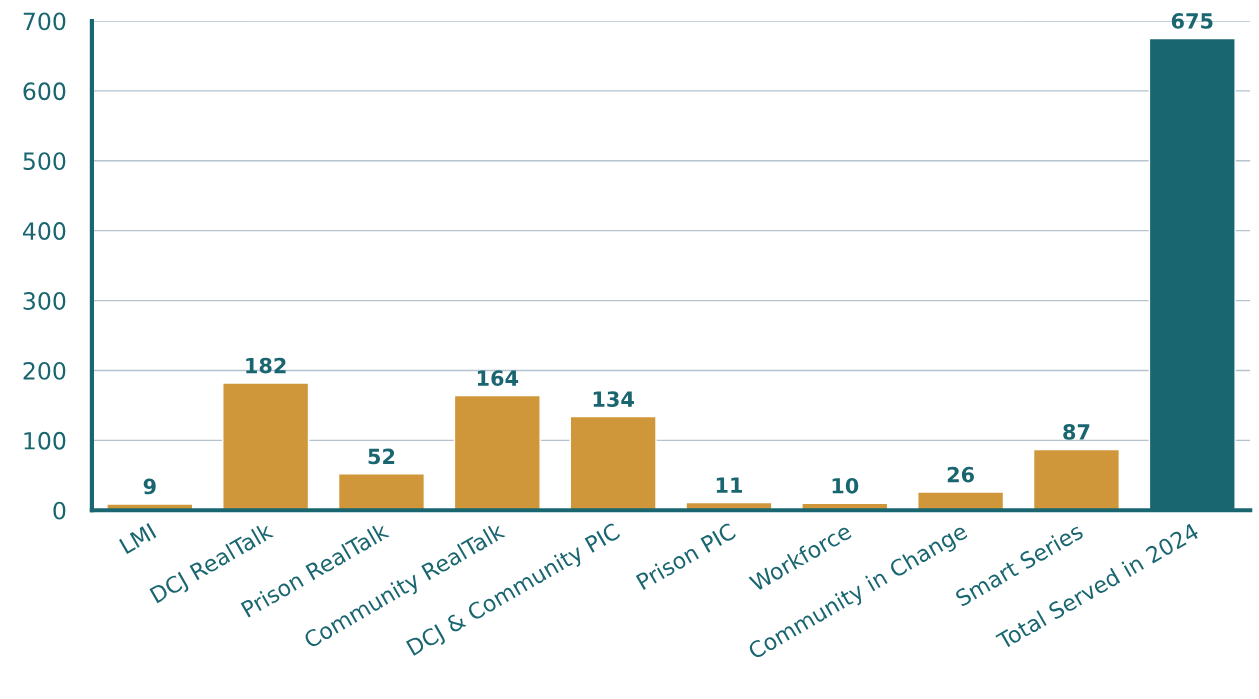 The height and width of the screenshot is (699, 1259). Describe the element at coordinates (613, 399) in the screenshot. I see `data-label: 134` at that location.